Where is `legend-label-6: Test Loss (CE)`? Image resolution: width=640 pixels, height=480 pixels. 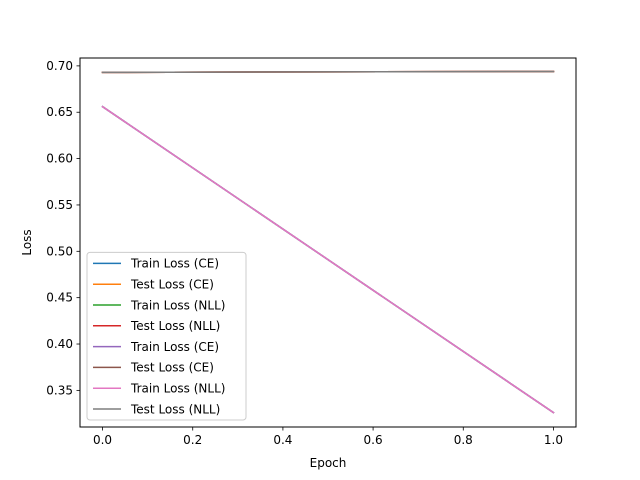 legend-label-6: Test Loss (CE) is located at coordinates (172, 368).